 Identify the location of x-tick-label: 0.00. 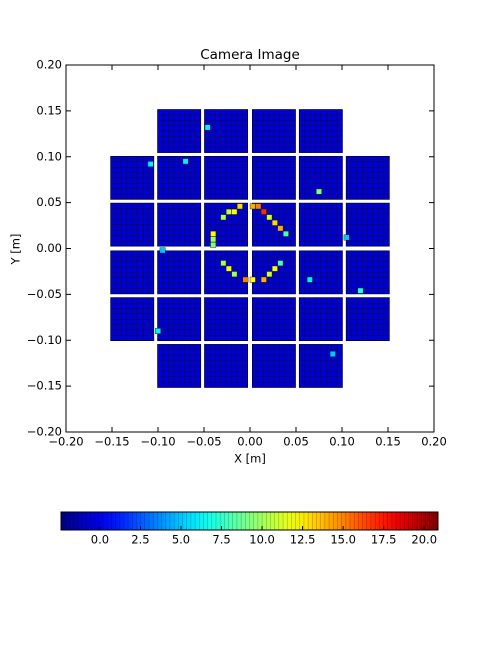
(250, 442).